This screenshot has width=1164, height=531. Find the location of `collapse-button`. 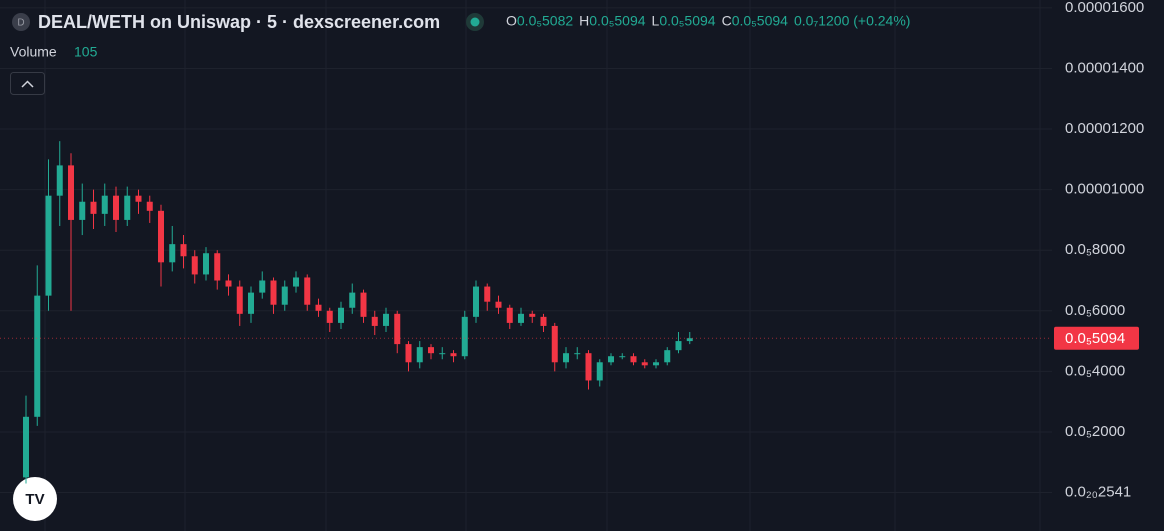

collapse-button is located at coordinates (27, 83).